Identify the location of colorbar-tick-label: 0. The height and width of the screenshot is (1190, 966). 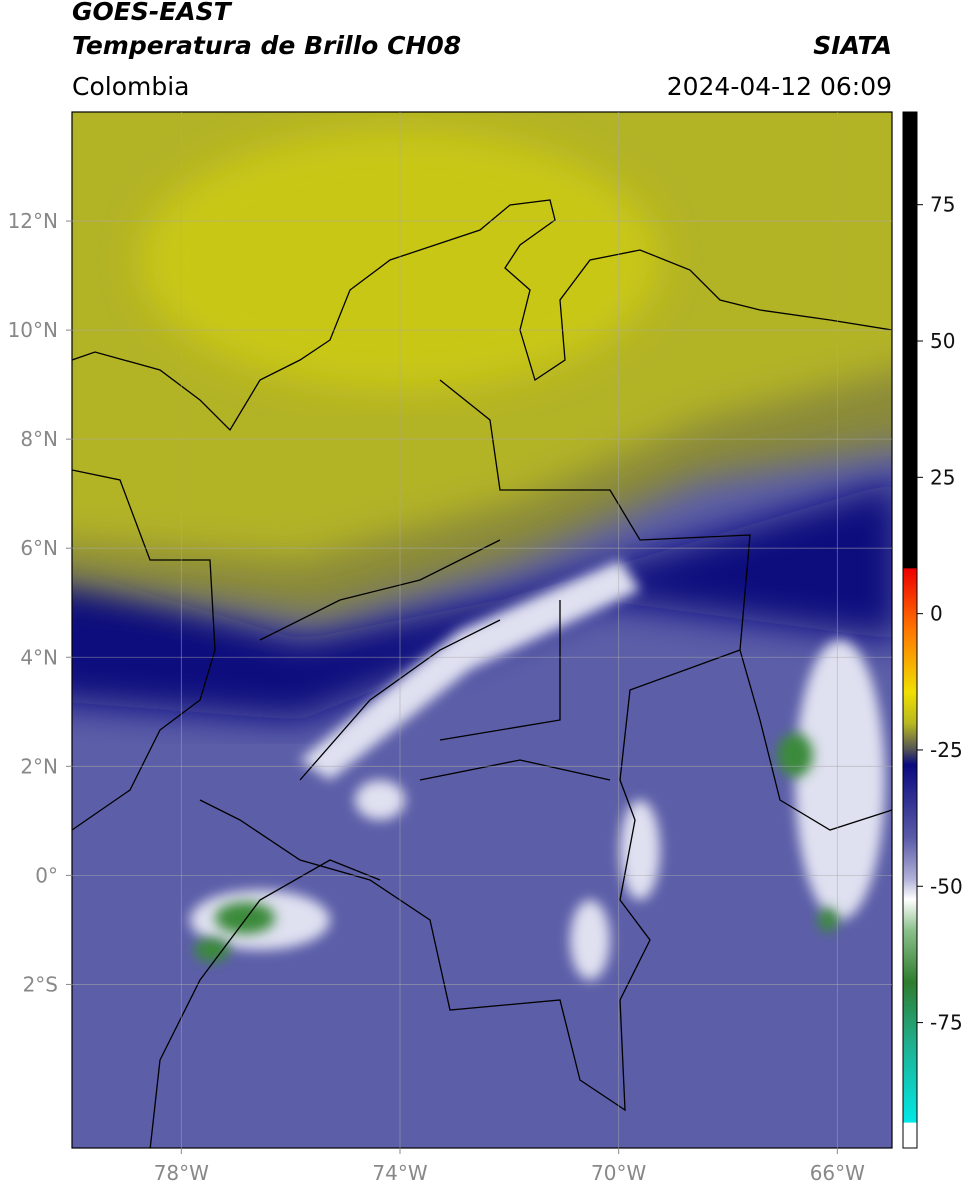
(936, 614).